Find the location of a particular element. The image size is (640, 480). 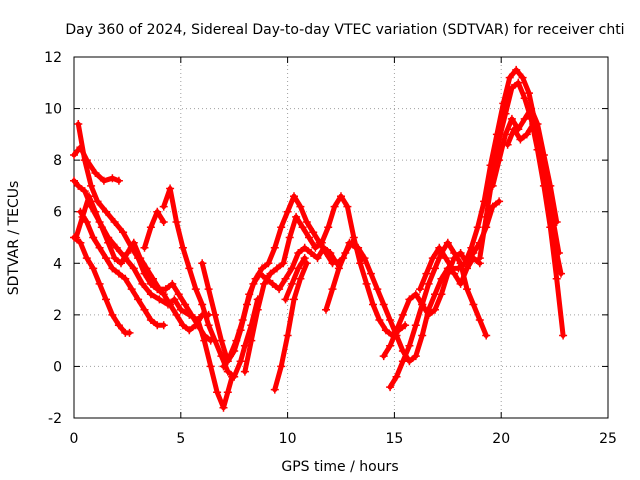

x-tick-labels: 0 5 10 15 20 25 is located at coordinates (343, 439).